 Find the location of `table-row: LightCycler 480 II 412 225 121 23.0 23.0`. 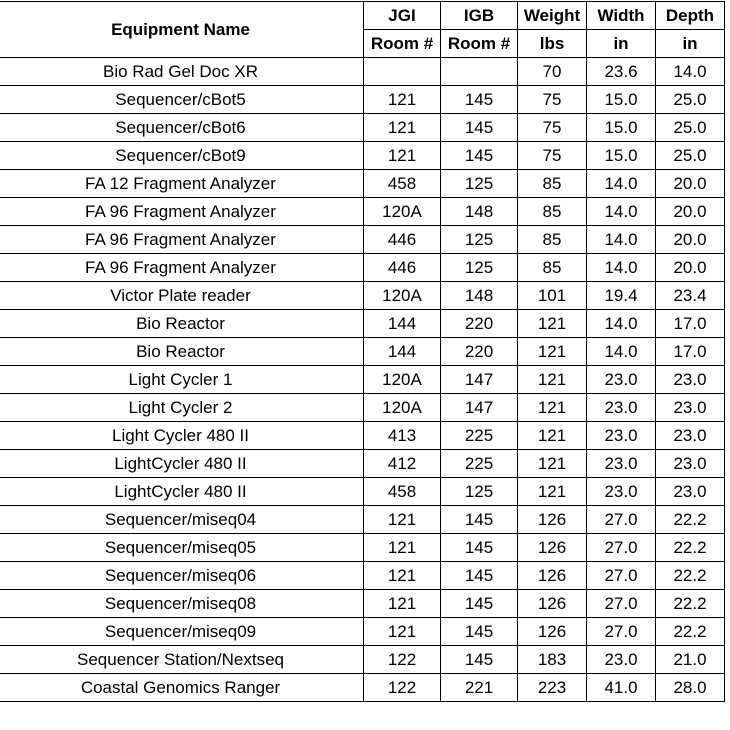

table-row: LightCycler 480 II 412 225 121 23.0 23.0 is located at coordinates (362, 463).